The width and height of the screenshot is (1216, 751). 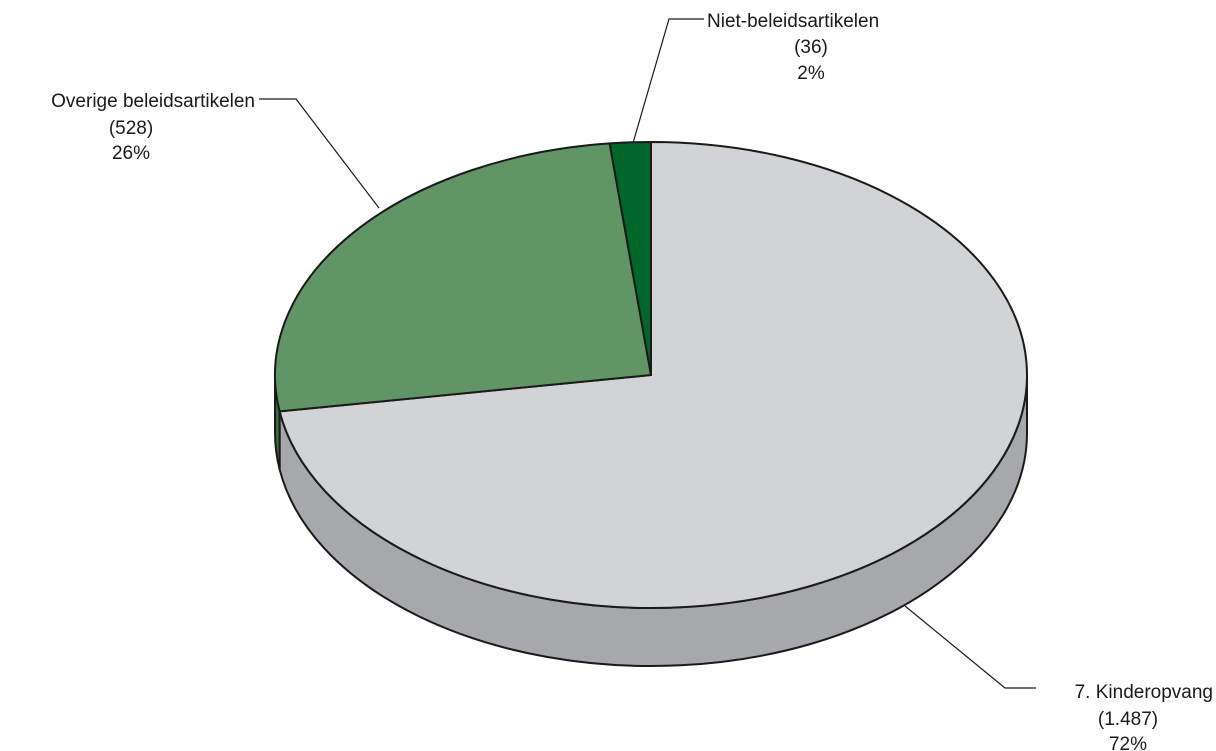 What do you see at coordinates (463, 277) in the screenshot?
I see `pie-slice-overige` at bounding box center [463, 277].